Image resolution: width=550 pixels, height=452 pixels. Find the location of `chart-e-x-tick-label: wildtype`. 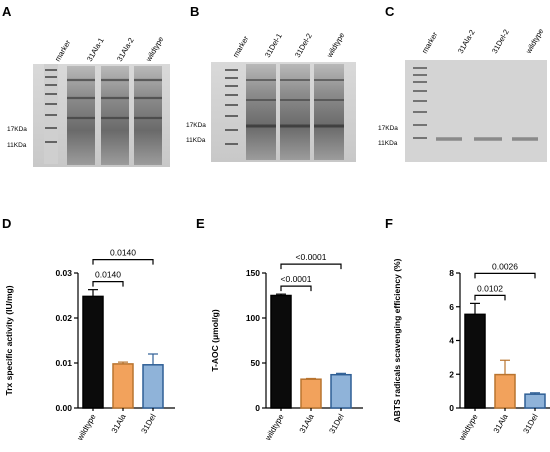

chart-e-x-tick-label: wildtype is located at coordinates (274, 427).